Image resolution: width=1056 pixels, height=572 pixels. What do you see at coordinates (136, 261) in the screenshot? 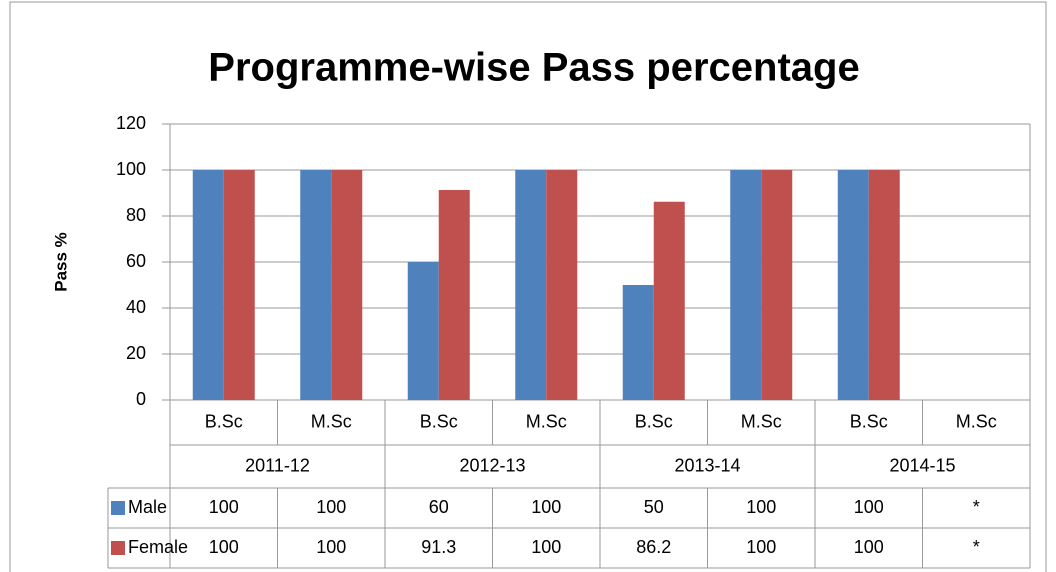
I see `y-tick-label: 60` at bounding box center [136, 261].